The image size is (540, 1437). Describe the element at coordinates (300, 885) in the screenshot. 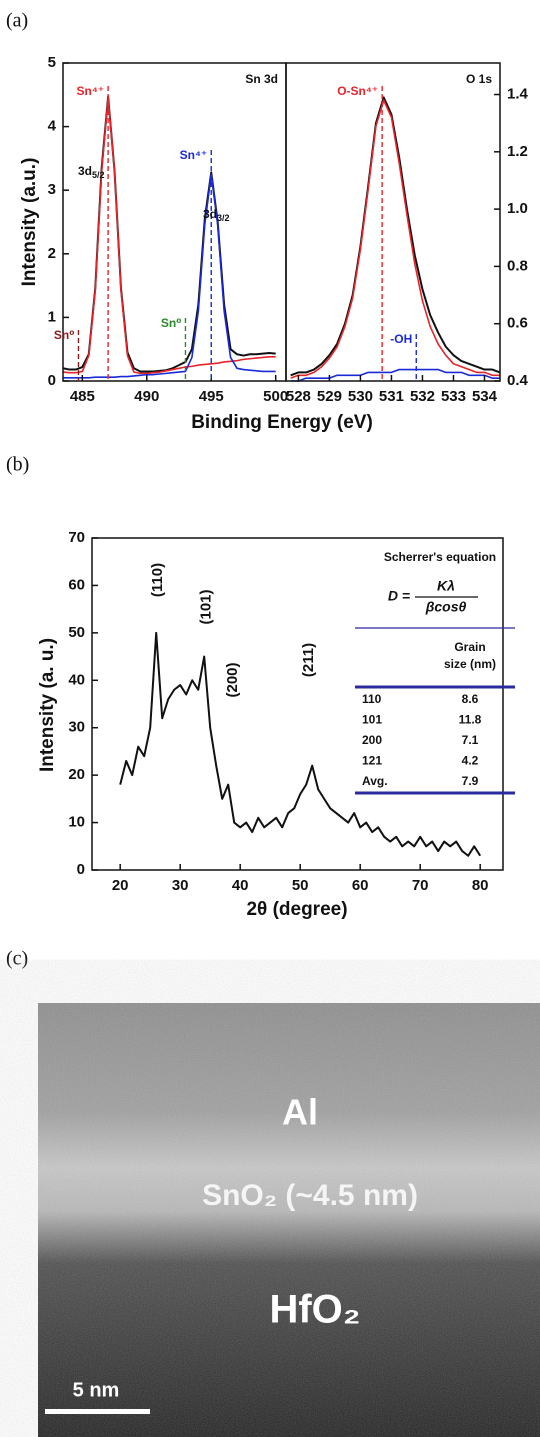

I see `x-tick-label: 50` at that location.